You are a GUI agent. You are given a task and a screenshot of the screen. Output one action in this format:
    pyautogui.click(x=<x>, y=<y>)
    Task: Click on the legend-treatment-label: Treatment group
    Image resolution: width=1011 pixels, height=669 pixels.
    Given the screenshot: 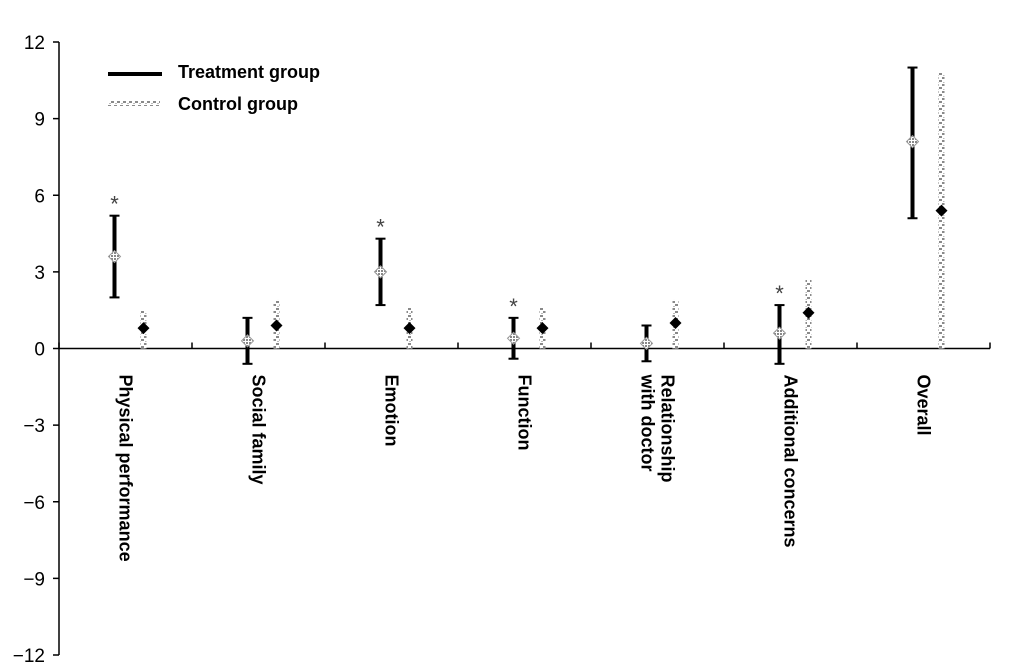 What is the action you would take?
    pyautogui.click(x=249, y=72)
    